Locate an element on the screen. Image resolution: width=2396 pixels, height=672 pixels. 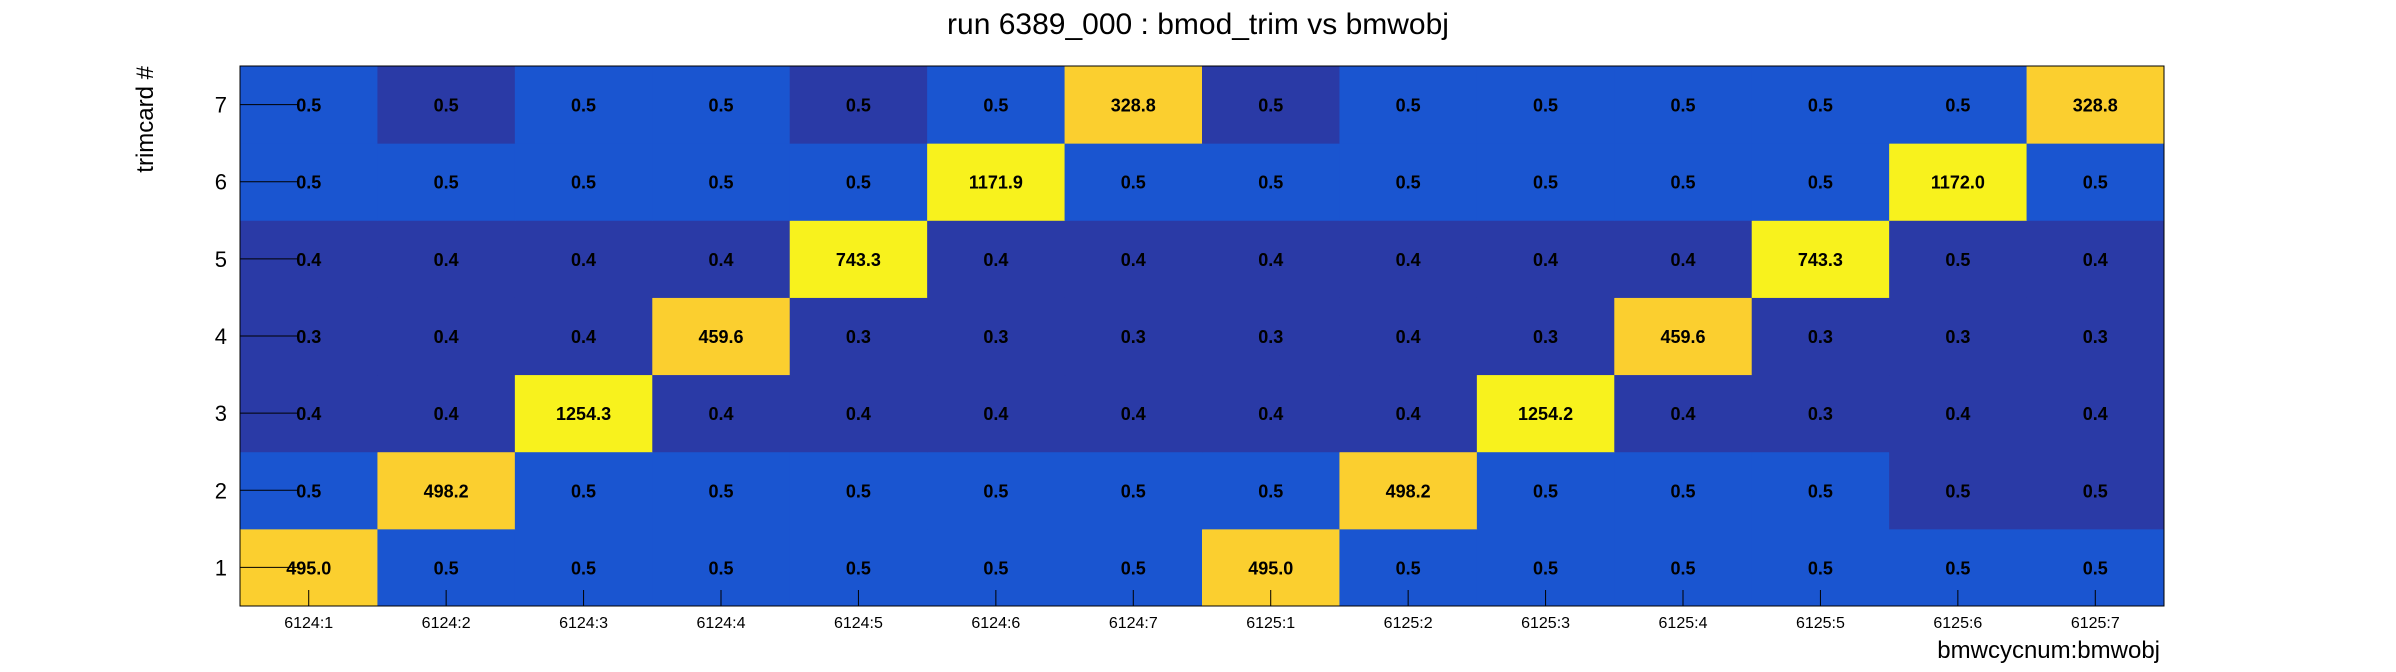
x-tick-label: 6124:3 is located at coordinates (583, 623).